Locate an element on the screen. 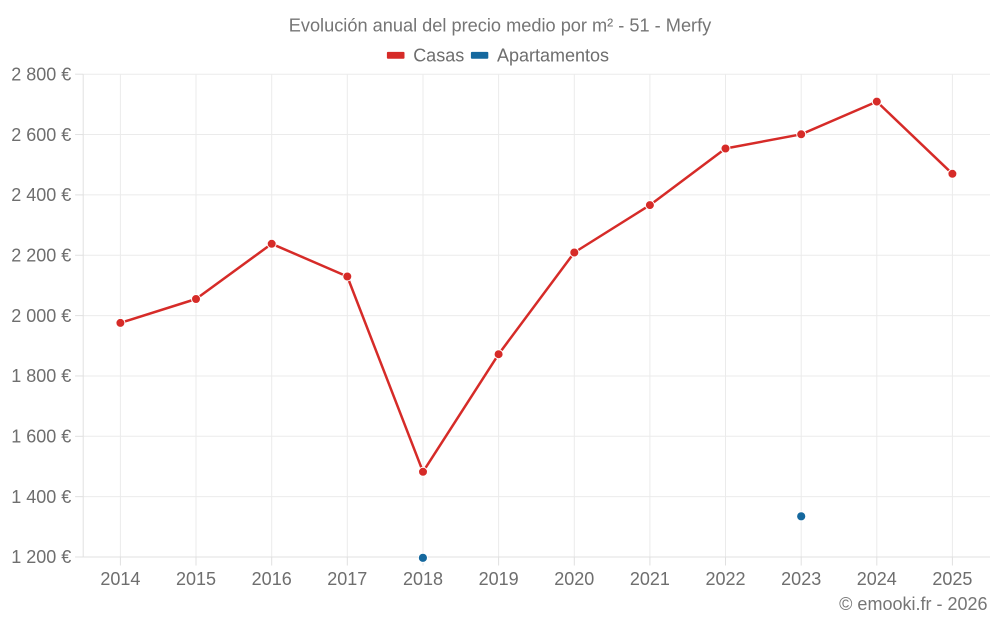  svg-text: 2 200 € is located at coordinates (41, 255).